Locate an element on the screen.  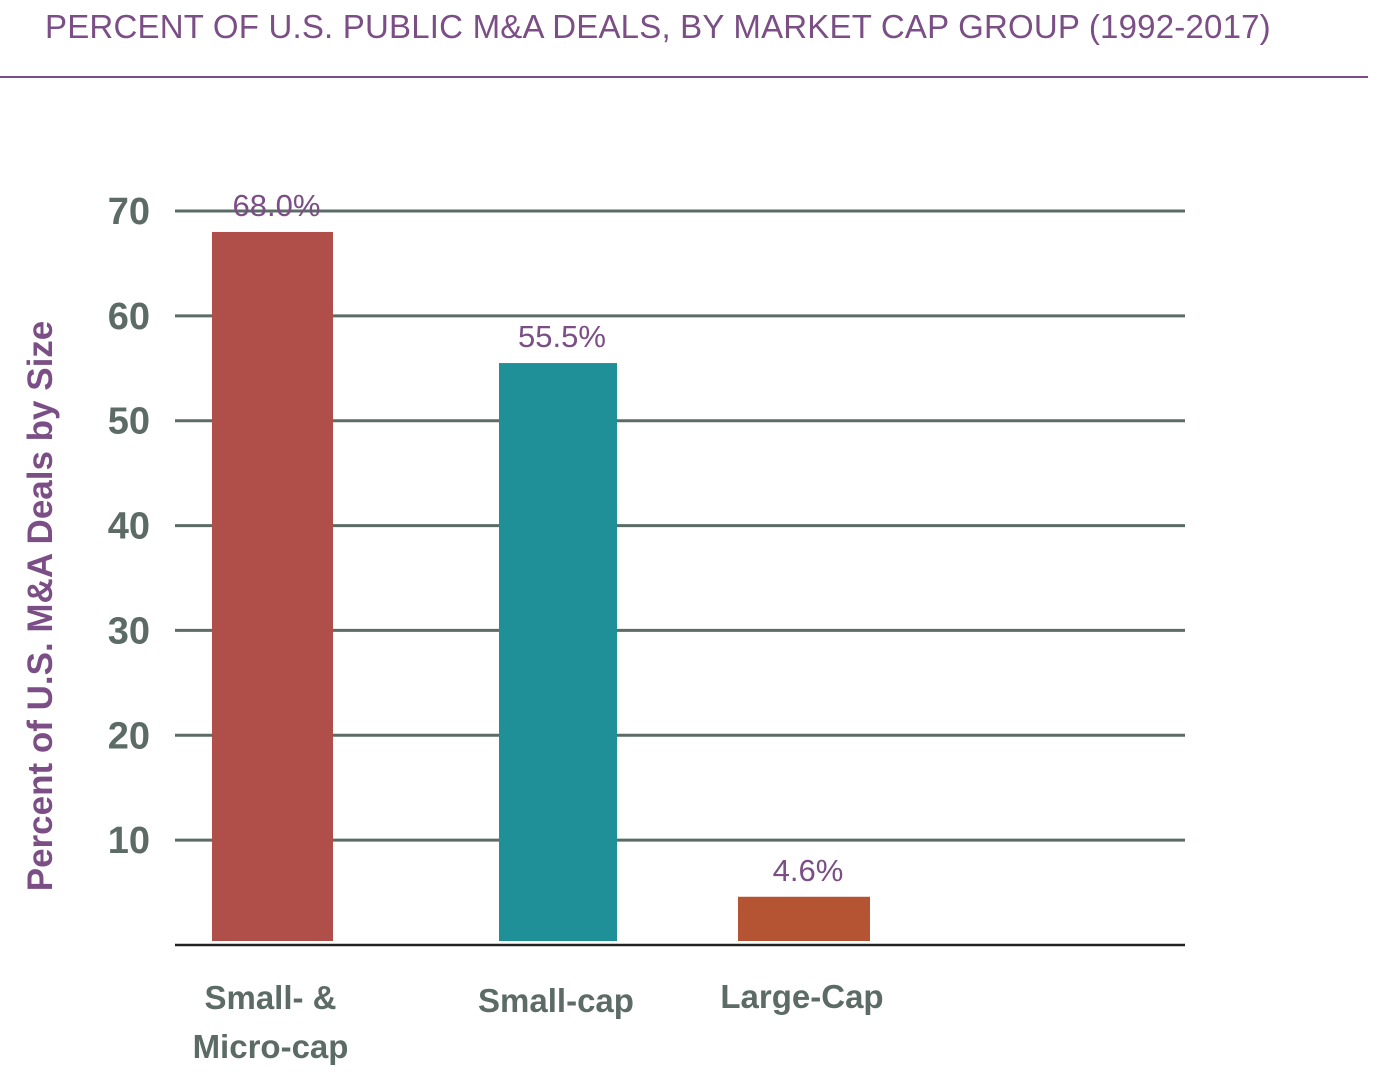
data-label-0: 68.0% is located at coordinates (277, 205).